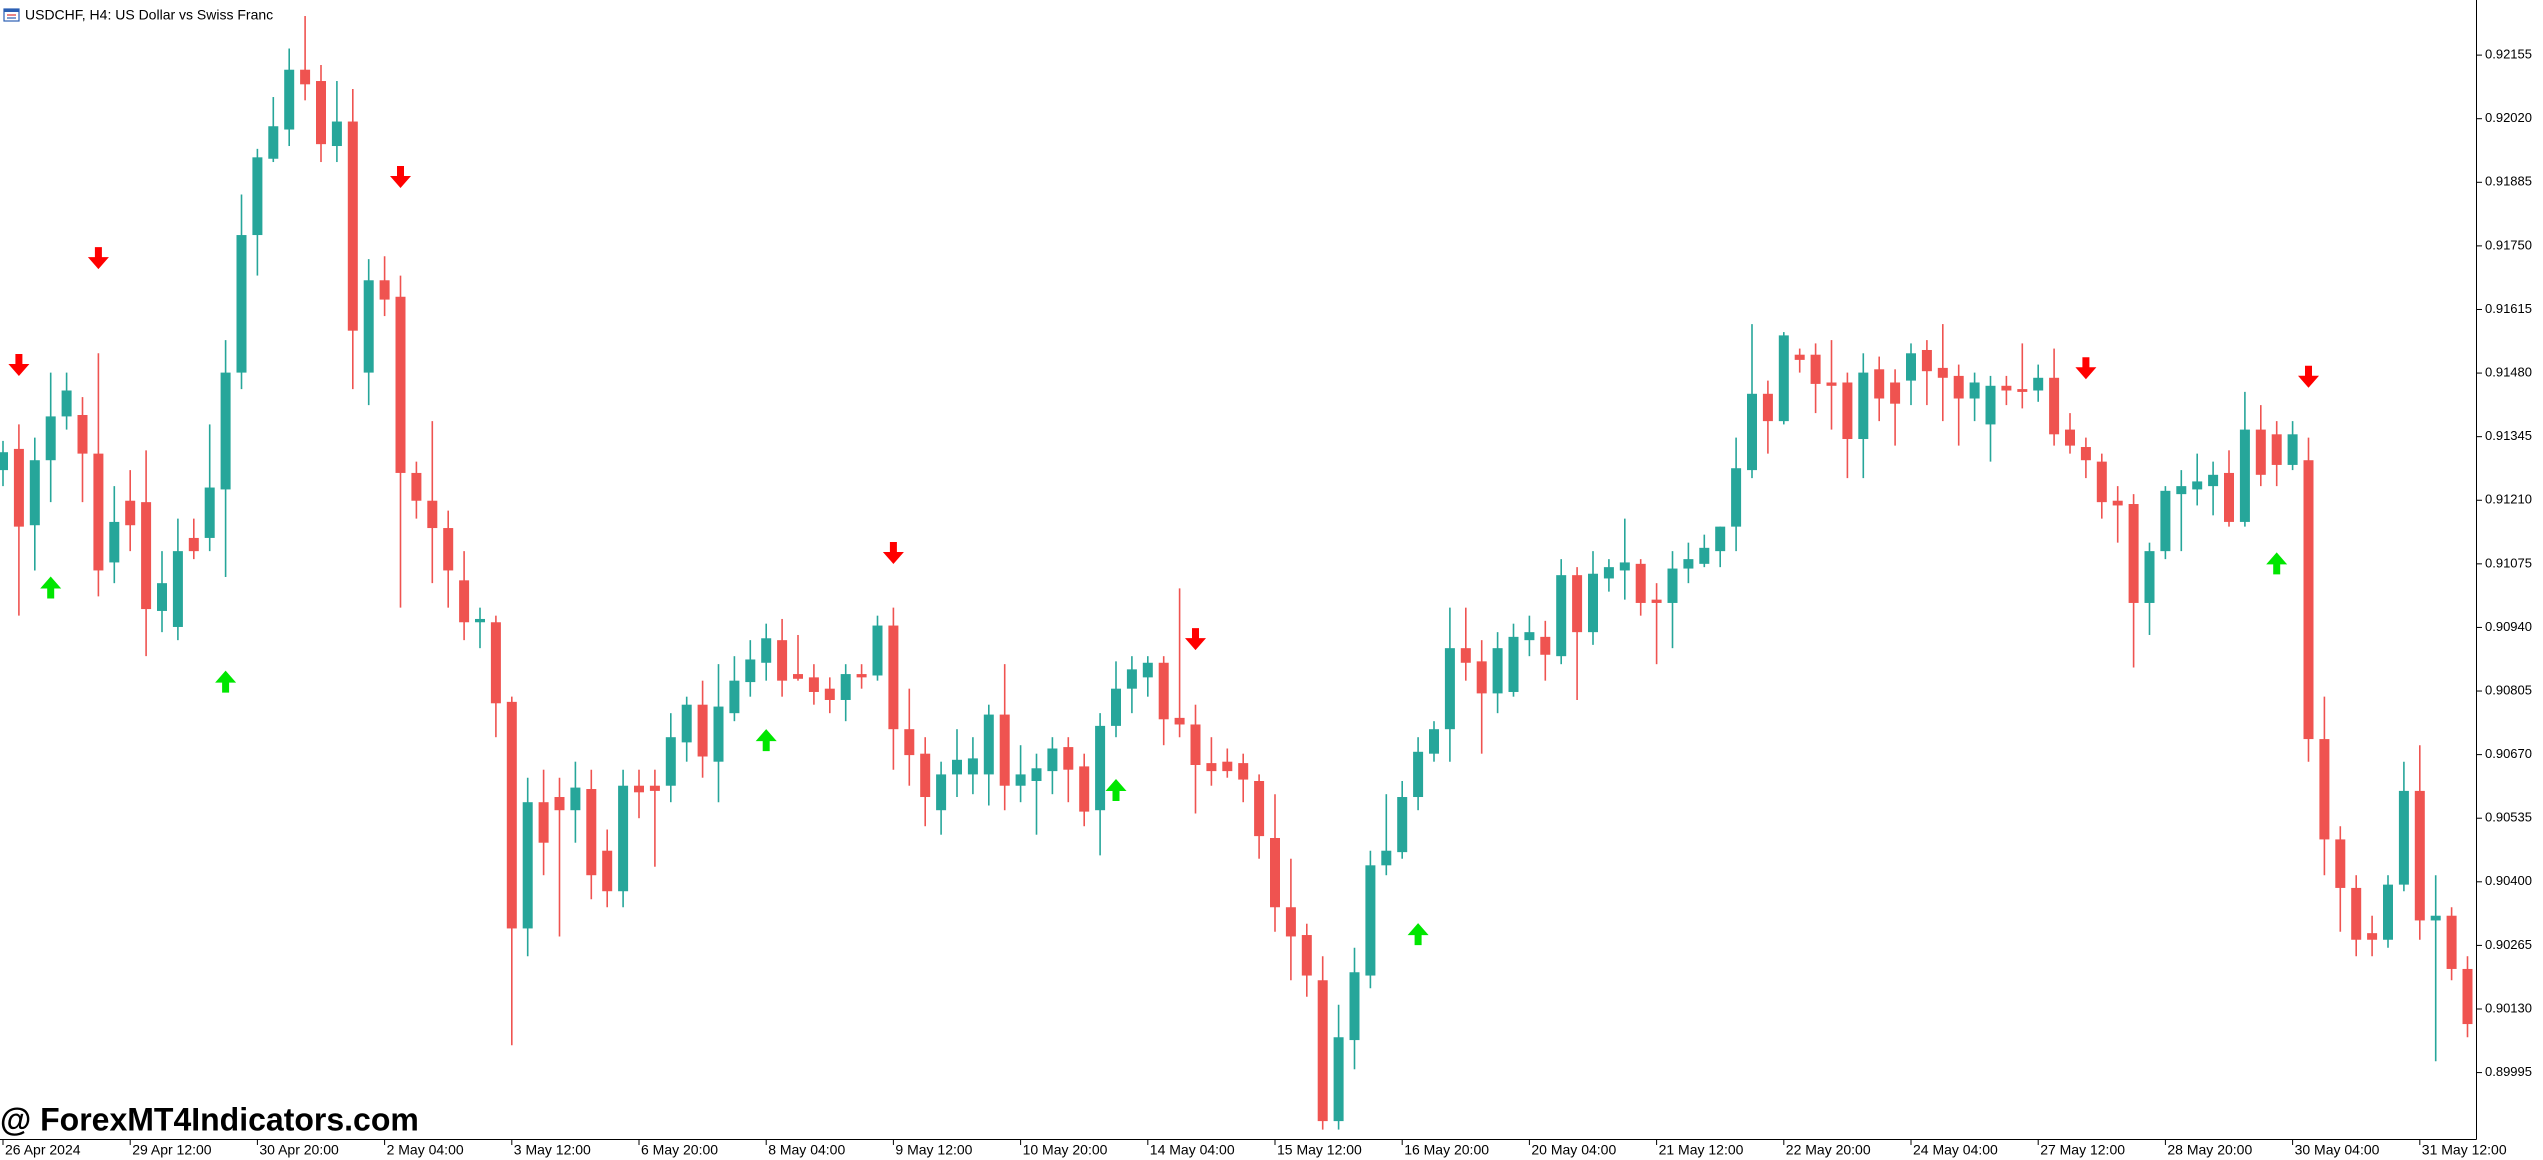 The height and width of the screenshot is (1160, 2543). What do you see at coordinates (2464, 1150) in the screenshot?
I see `x-tick-label: 31 May 12:00` at bounding box center [2464, 1150].